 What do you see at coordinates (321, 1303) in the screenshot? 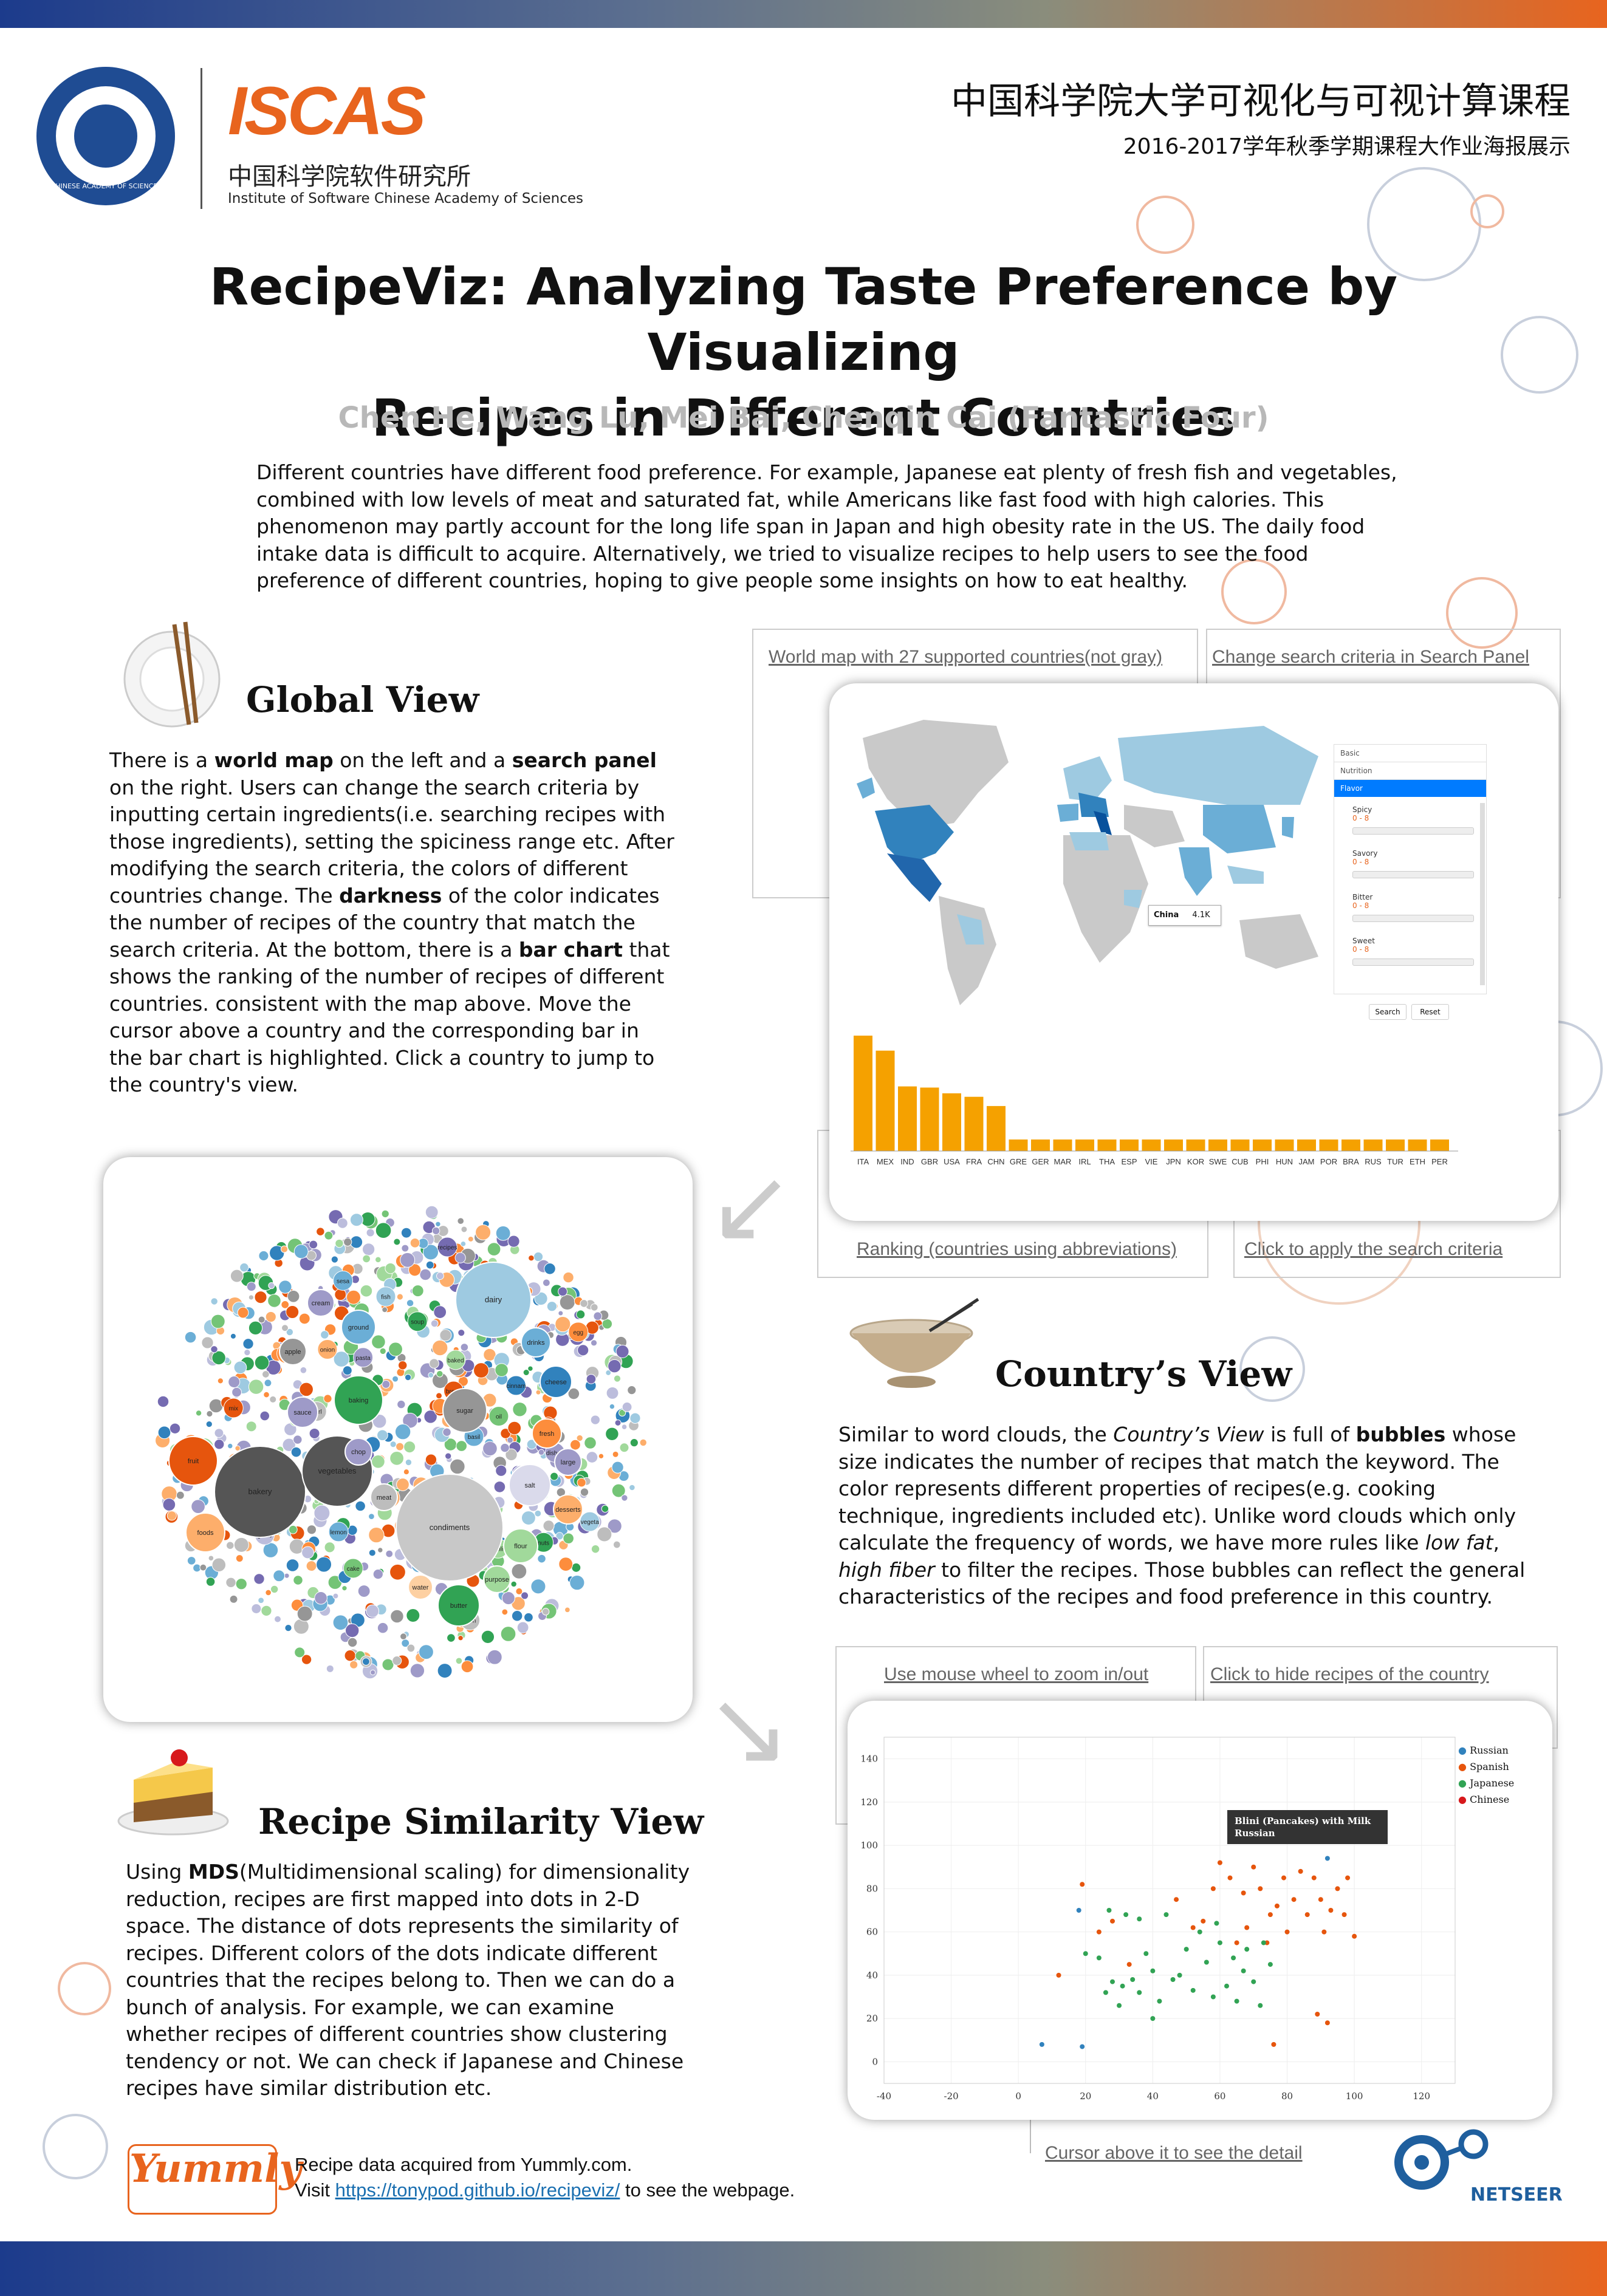
I see `bubble-cream` at bounding box center [321, 1303].